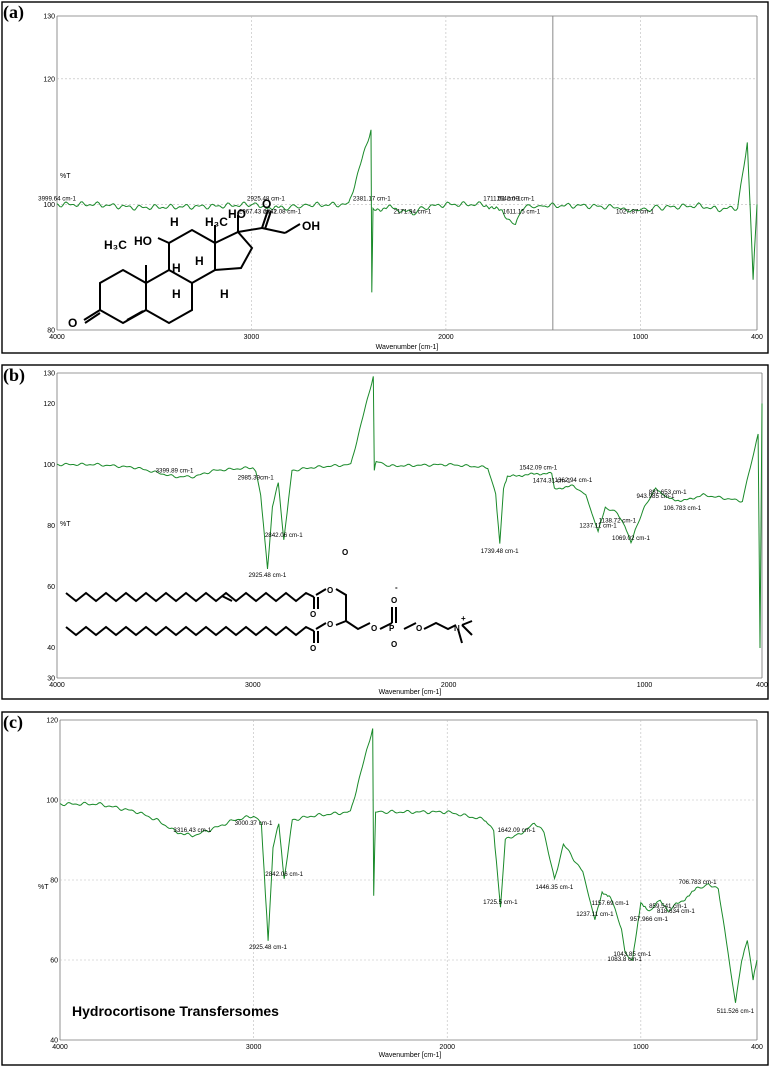  What do you see at coordinates (682, 508) in the screenshot?
I see `peak-label: 106.783 cm-1` at bounding box center [682, 508].